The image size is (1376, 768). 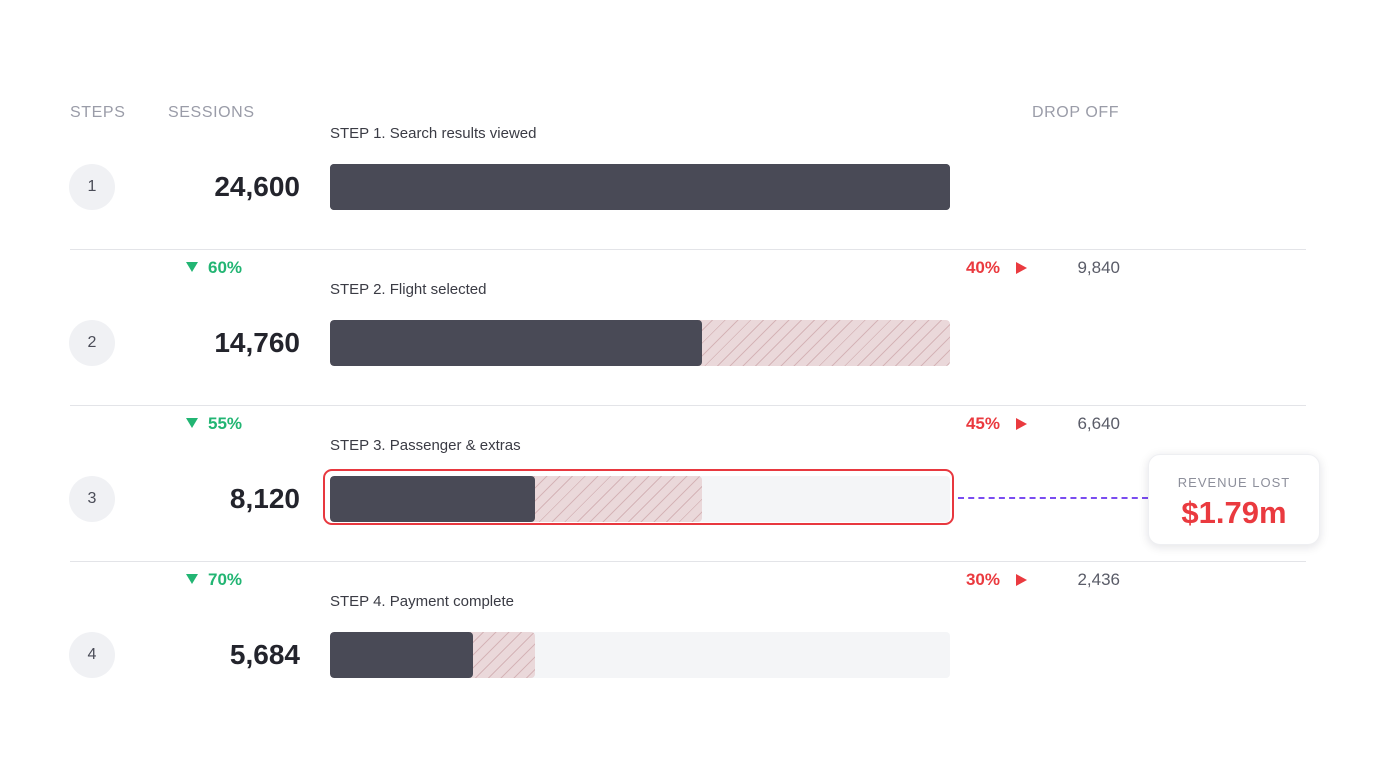 I want to click on revenue-lost-card: REVENUE LOST $1.79m, so click(x=1234, y=499).